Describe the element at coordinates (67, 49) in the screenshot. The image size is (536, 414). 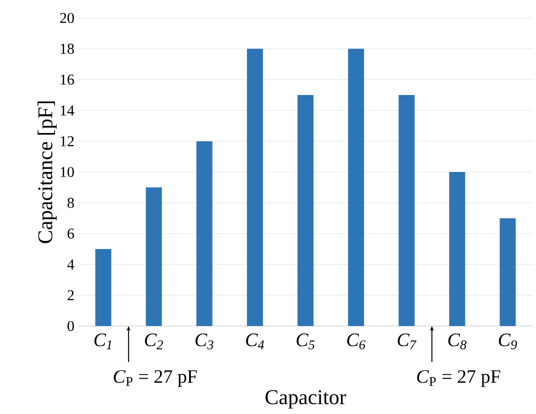
I see `y-tick-label: 18` at that location.